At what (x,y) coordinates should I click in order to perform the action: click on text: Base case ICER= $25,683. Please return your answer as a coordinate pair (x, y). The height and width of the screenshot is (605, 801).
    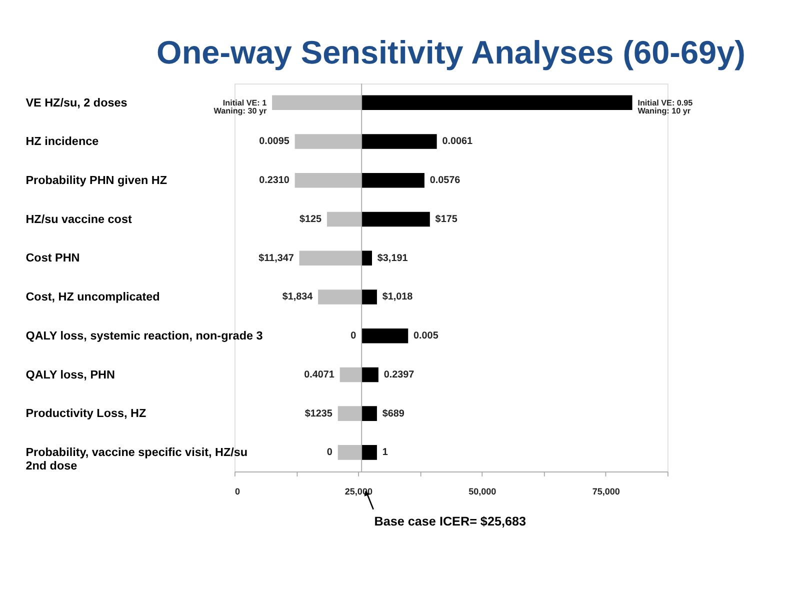
    Looking at the image, I should click on (450, 521).